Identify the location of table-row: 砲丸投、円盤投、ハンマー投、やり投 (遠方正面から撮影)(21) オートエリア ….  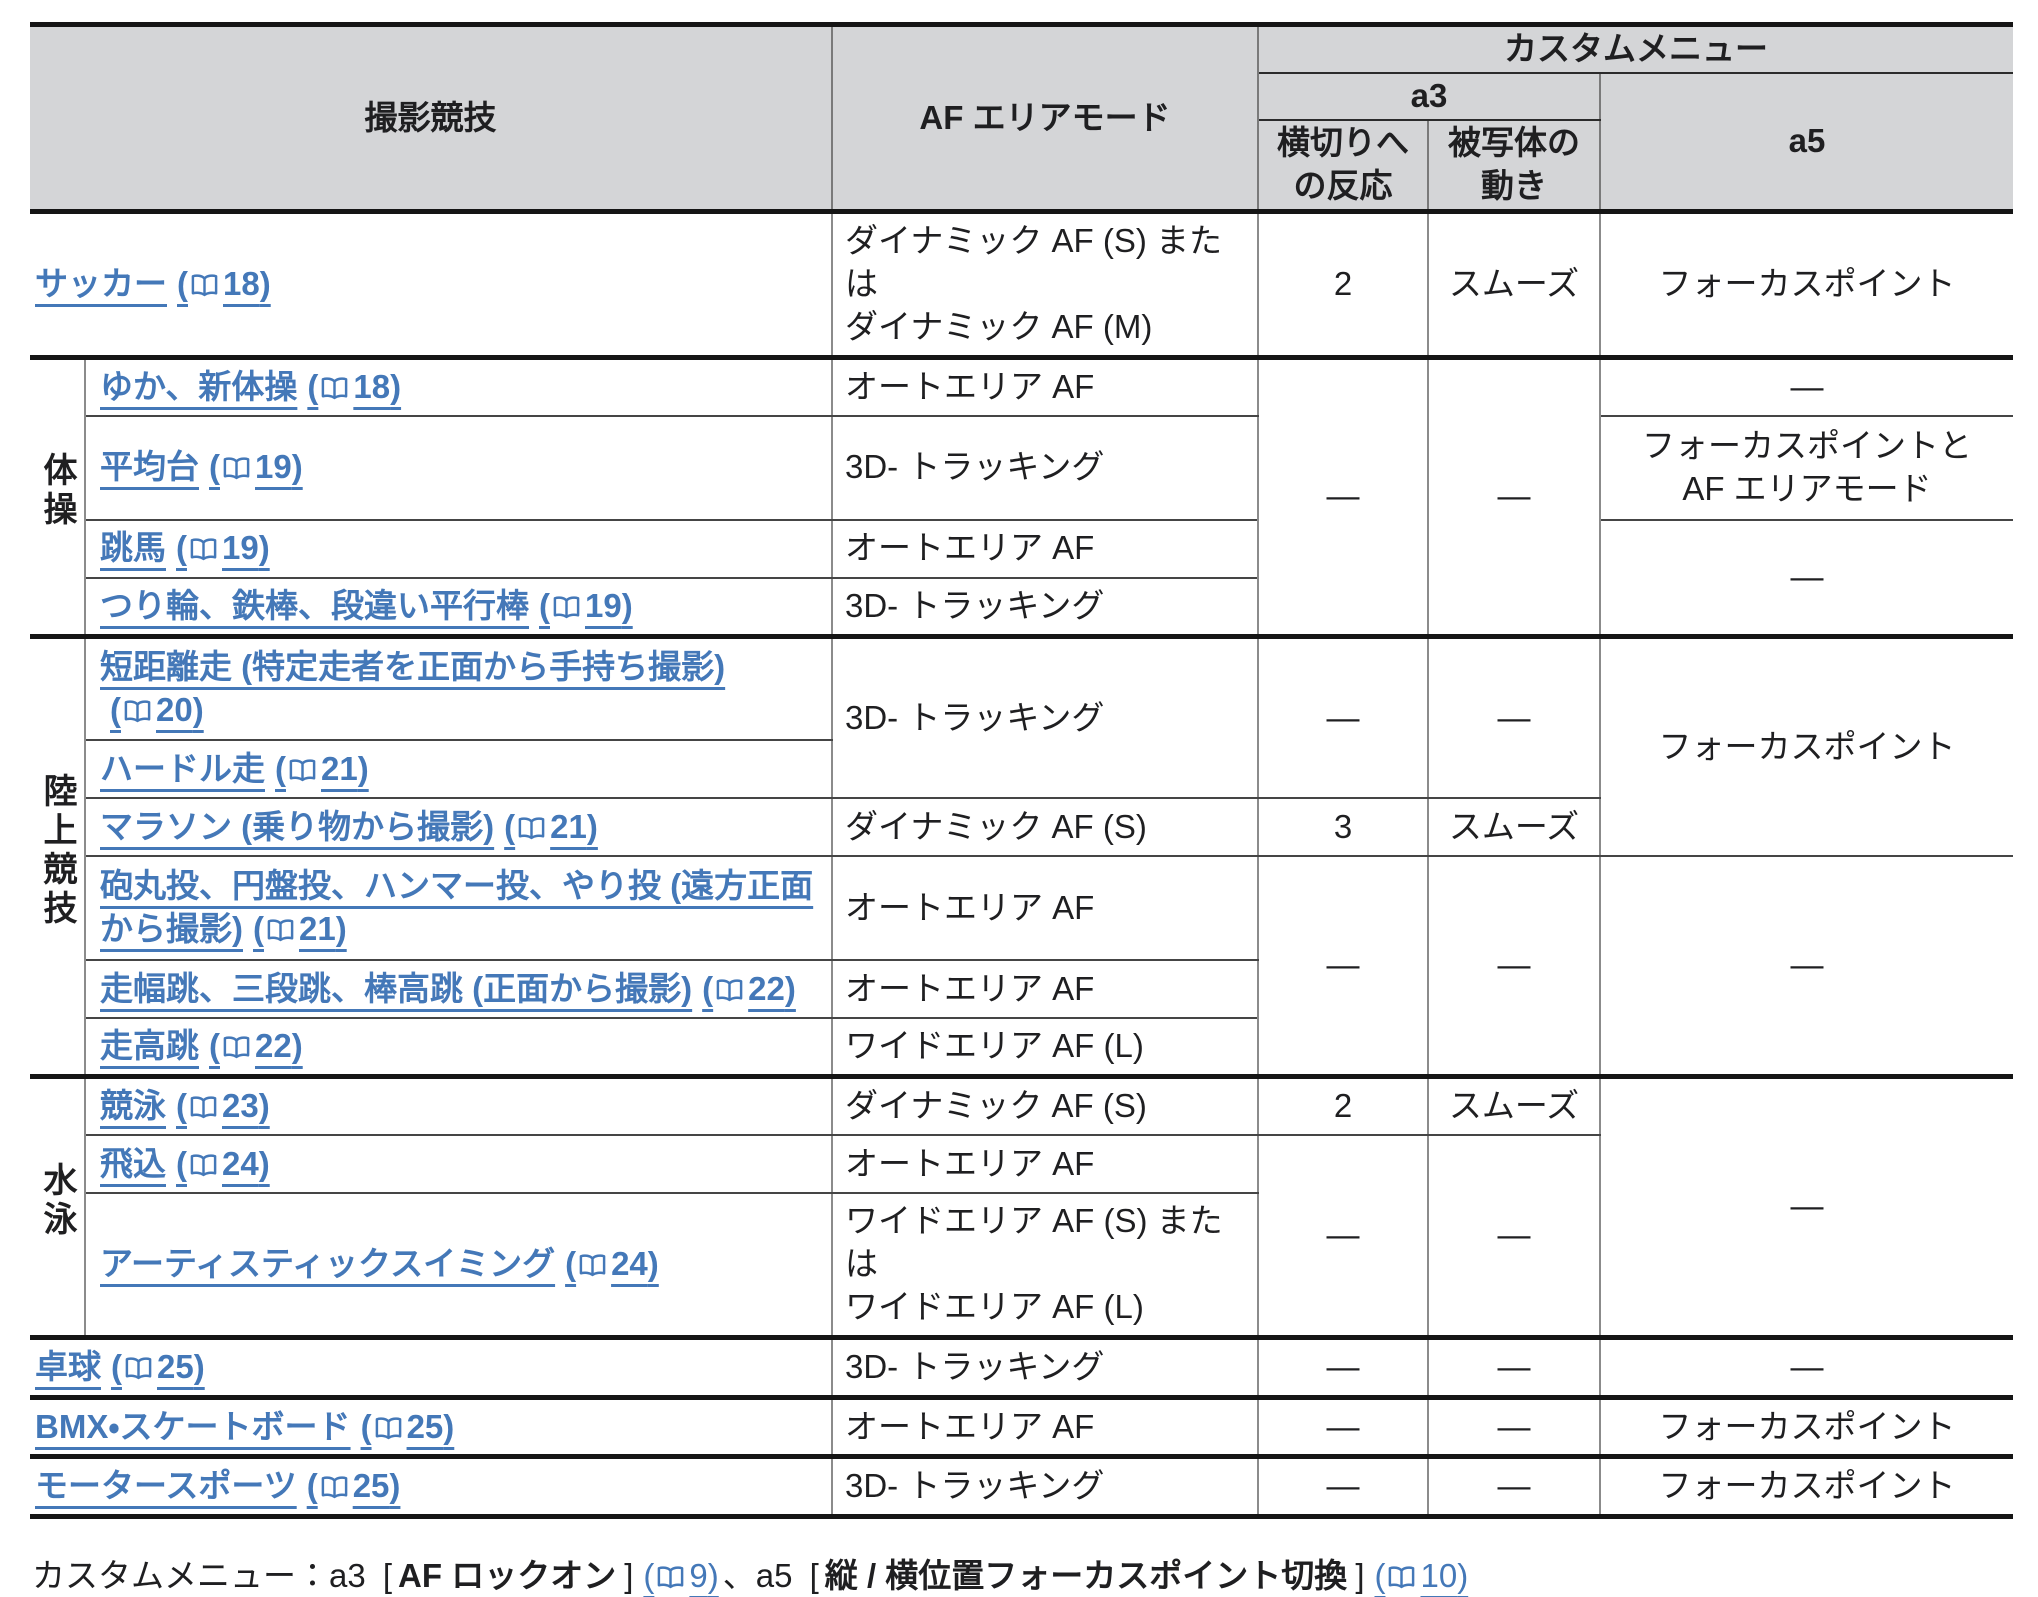
(1021, 966).